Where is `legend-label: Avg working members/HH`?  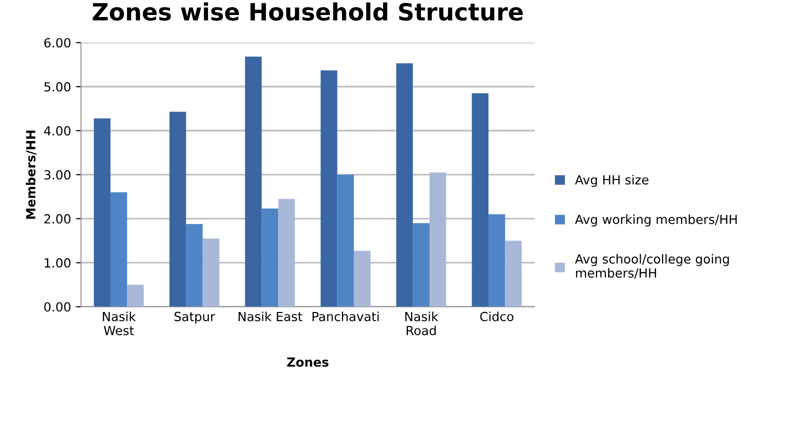
legend-label: Avg working members/HH is located at coordinates (656, 220).